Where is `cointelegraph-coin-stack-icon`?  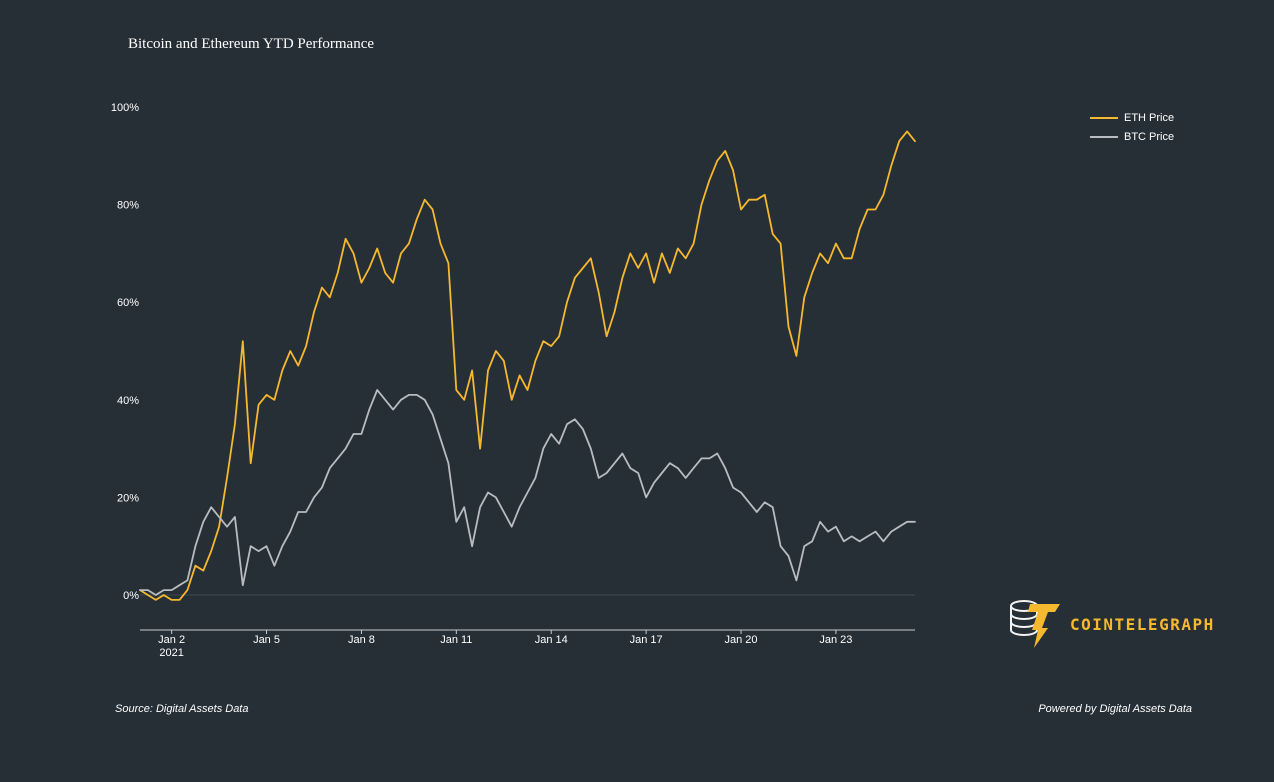
cointelegraph-coin-stack-icon is located at coordinates (1035, 624).